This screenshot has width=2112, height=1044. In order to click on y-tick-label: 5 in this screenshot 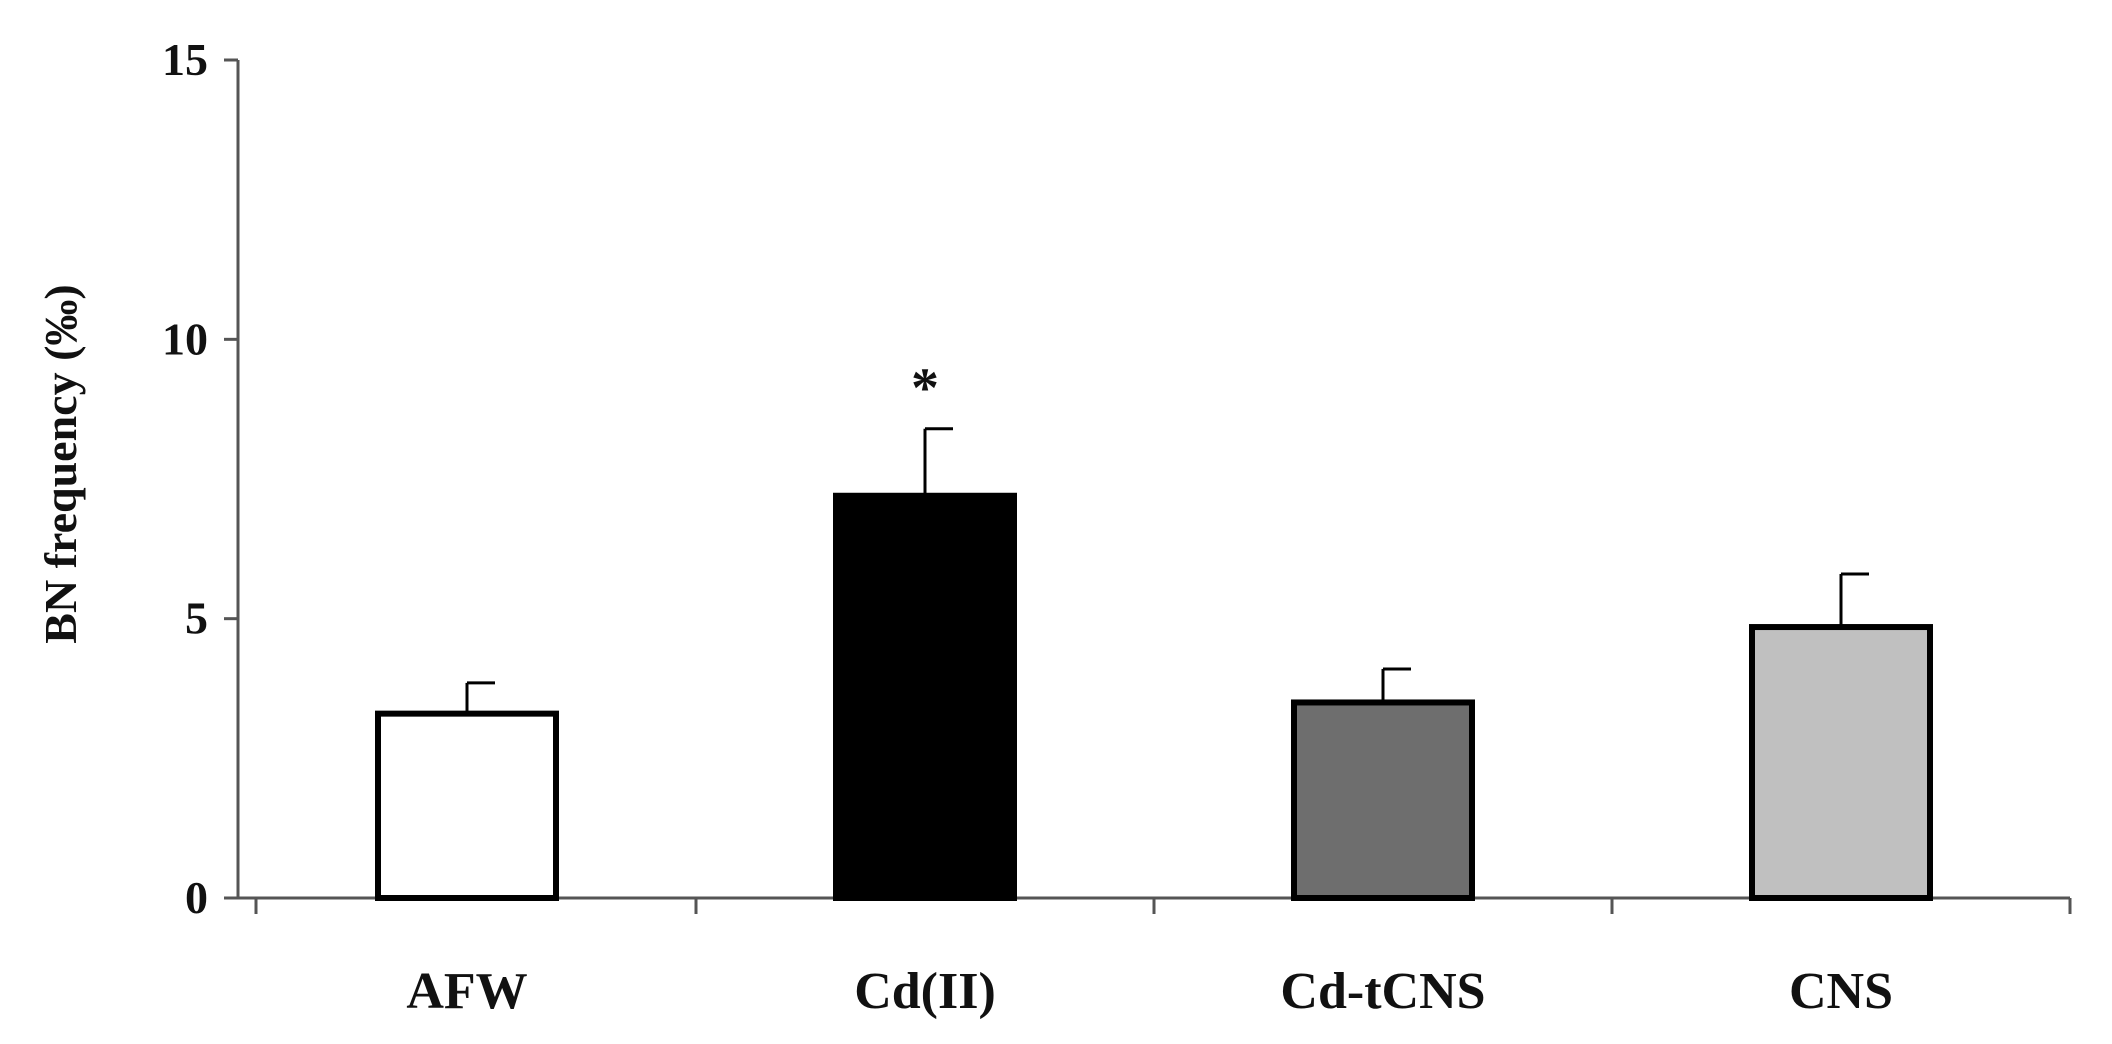, I will do `click(196, 618)`.